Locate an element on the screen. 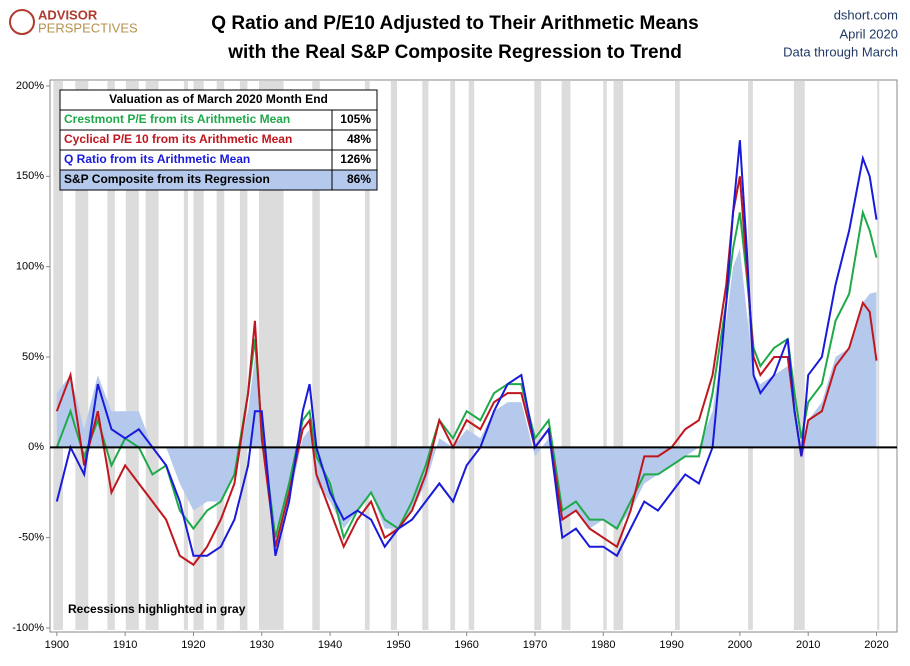 The height and width of the screenshot is (666, 910). x-tick-label: 1910 is located at coordinates (125, 645).